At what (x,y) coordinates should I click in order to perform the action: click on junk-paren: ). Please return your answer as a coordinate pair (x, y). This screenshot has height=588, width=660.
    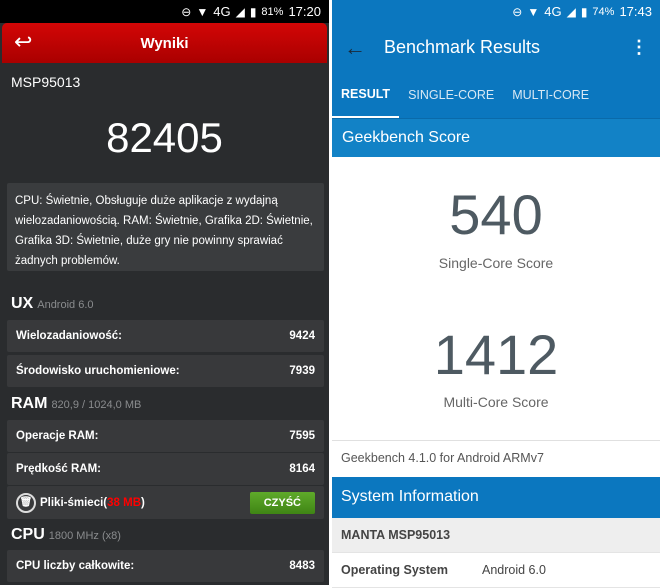
    Looking at the image, I should click on (143, 502).